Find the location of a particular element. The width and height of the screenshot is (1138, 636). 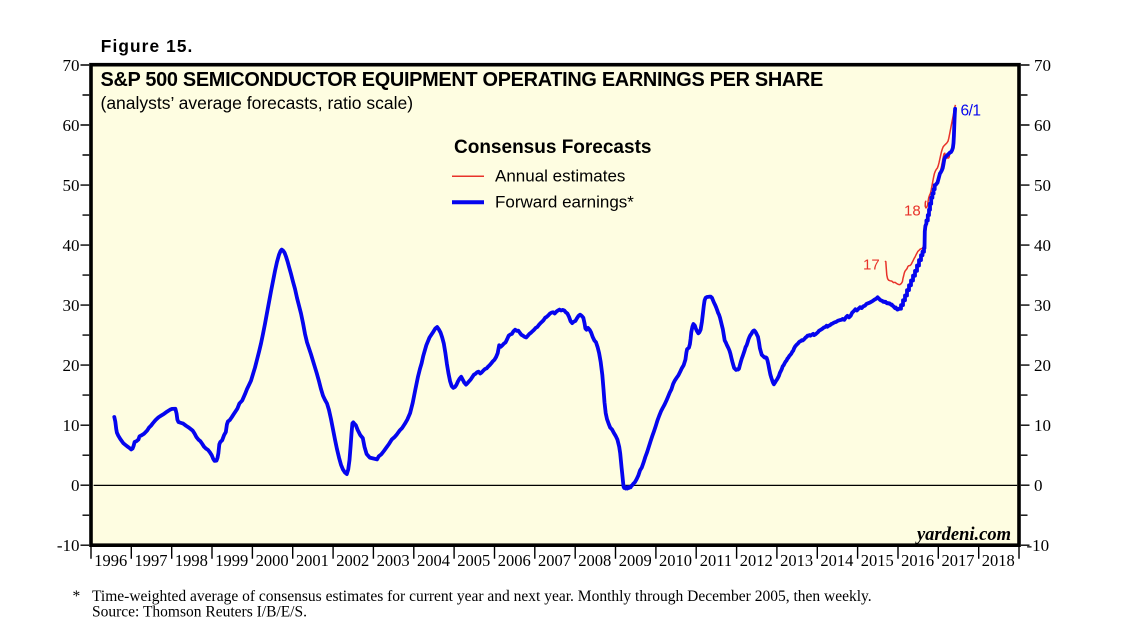

svg-text: 2010 is located at coordinates (675, 560).